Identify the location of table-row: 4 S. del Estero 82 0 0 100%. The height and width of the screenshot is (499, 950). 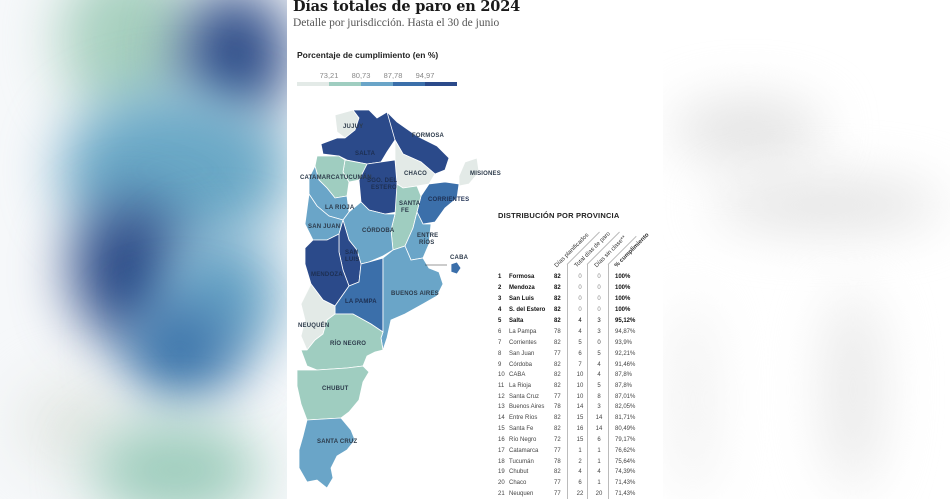
(564, 310).